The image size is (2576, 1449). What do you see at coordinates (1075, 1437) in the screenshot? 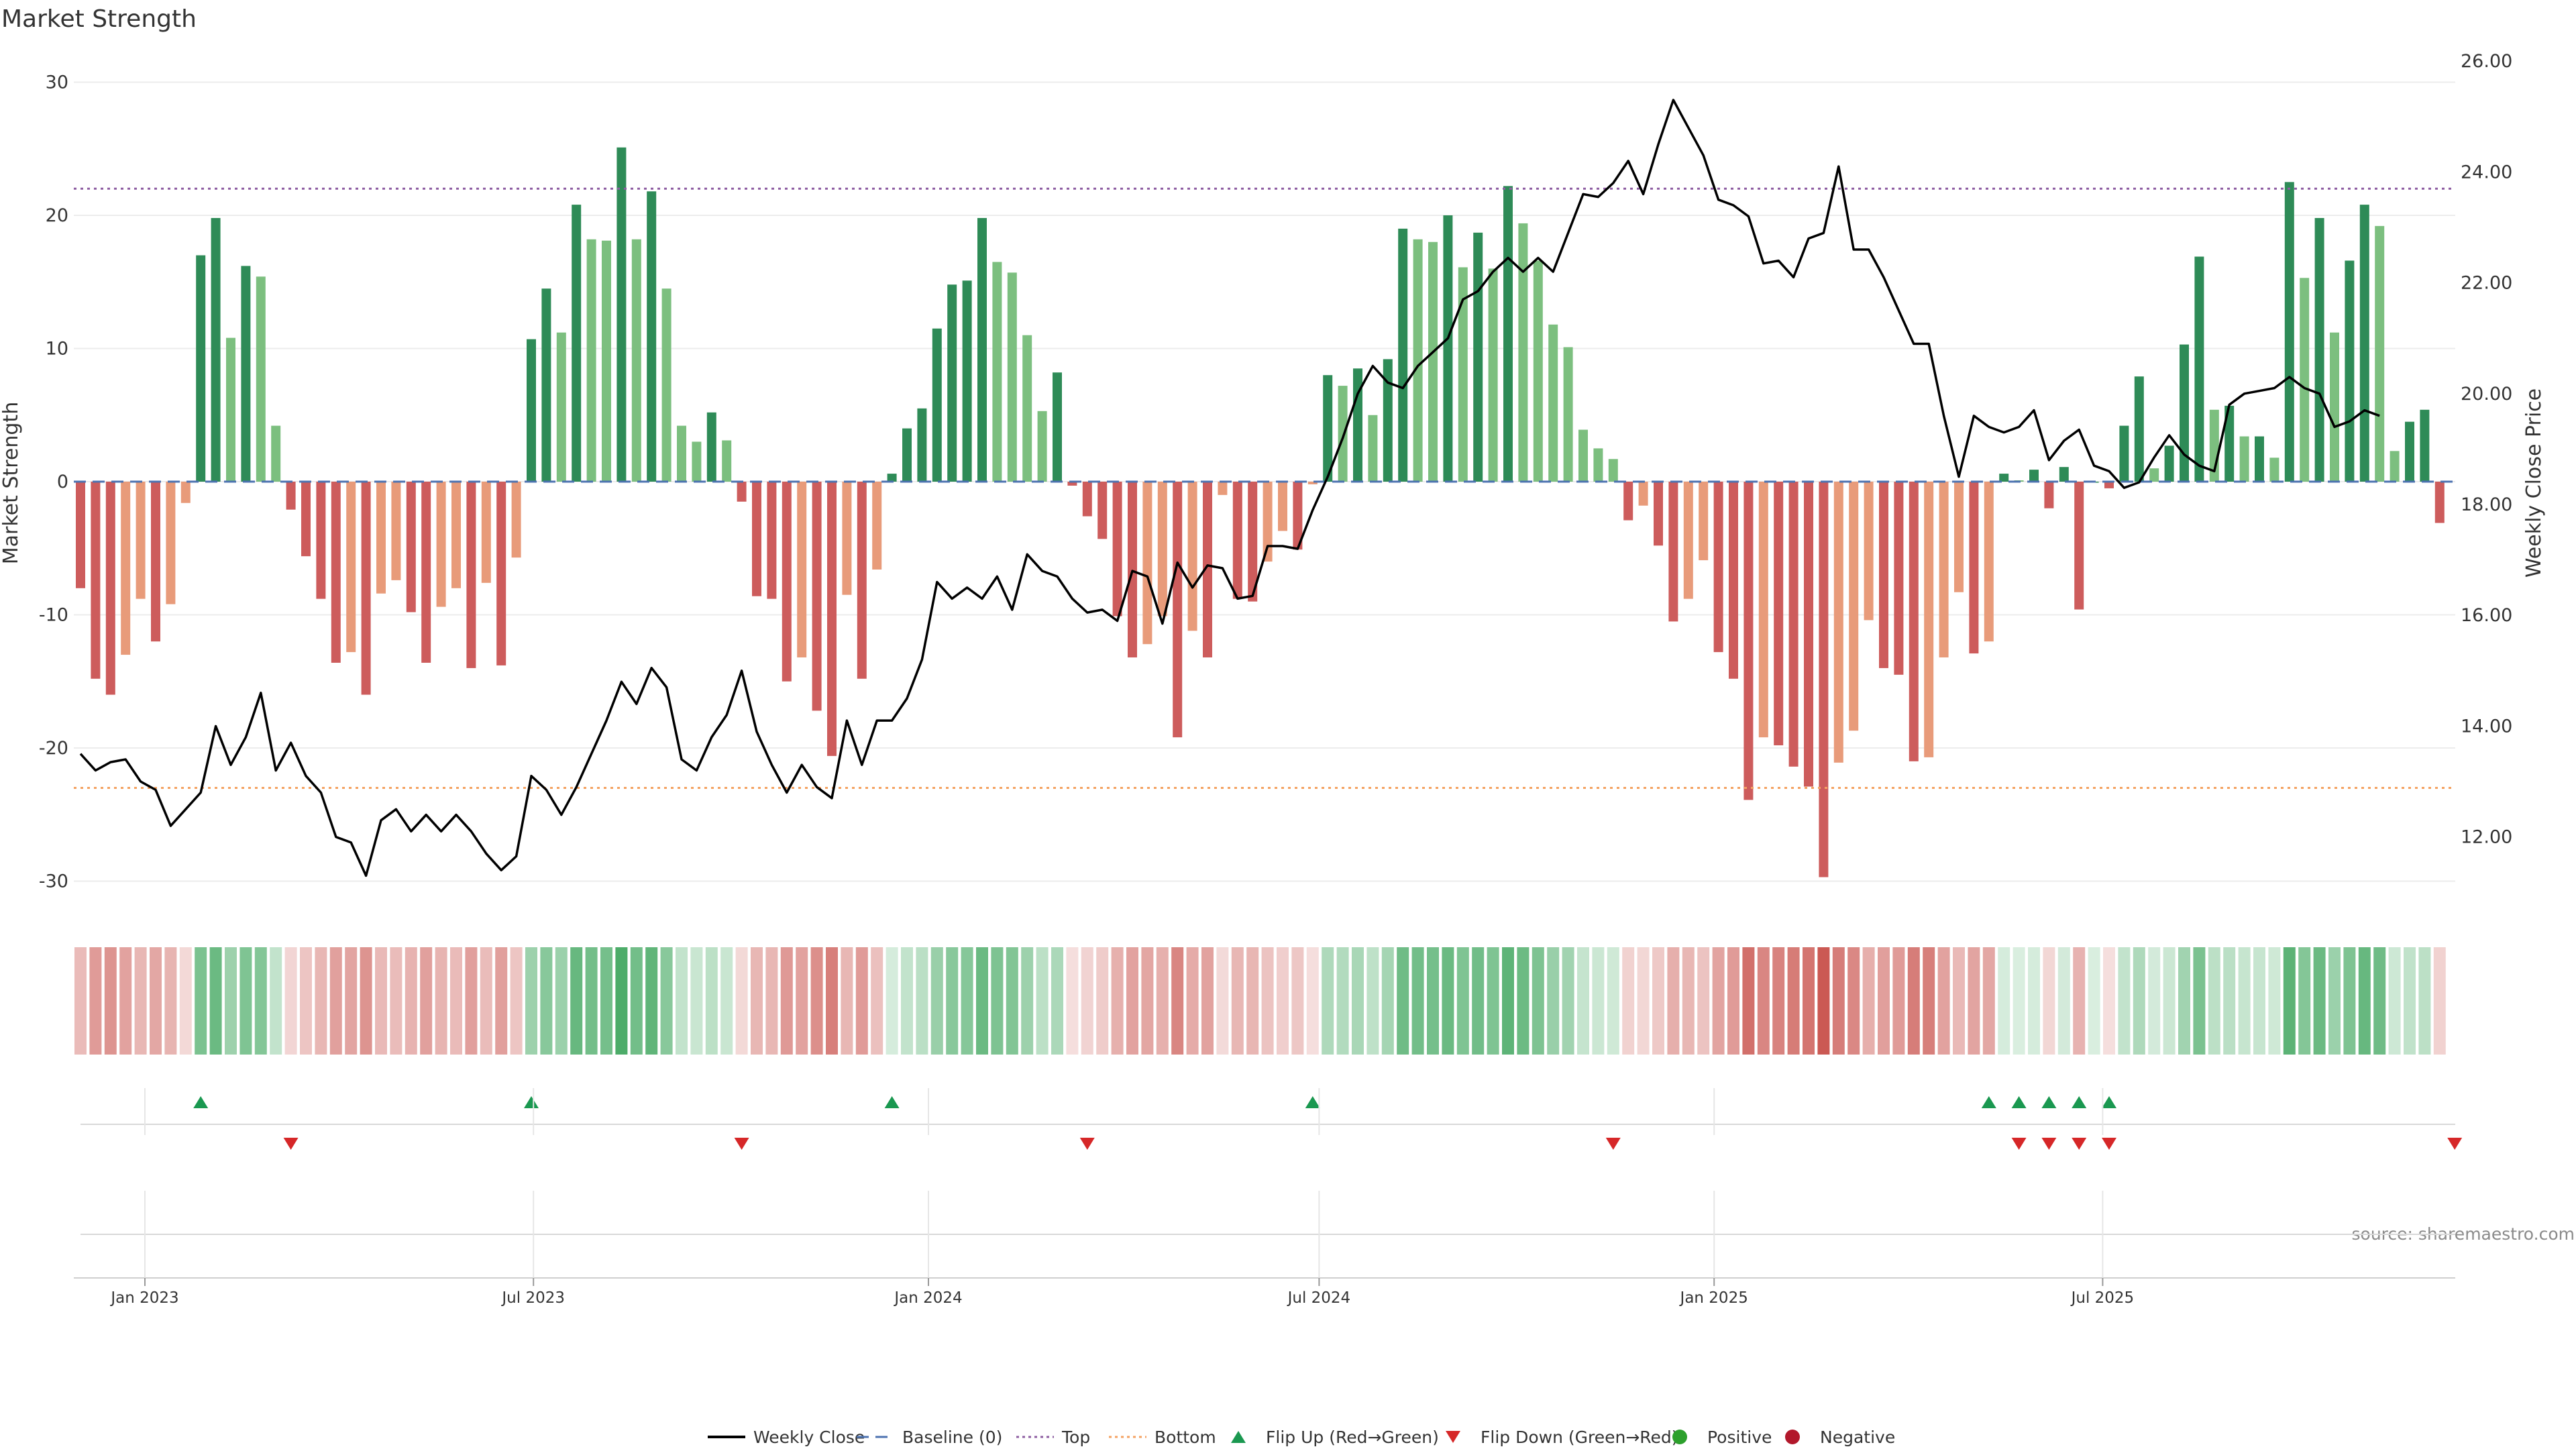
I see `legend-label: Top` at bounding box center [1075, 1437].